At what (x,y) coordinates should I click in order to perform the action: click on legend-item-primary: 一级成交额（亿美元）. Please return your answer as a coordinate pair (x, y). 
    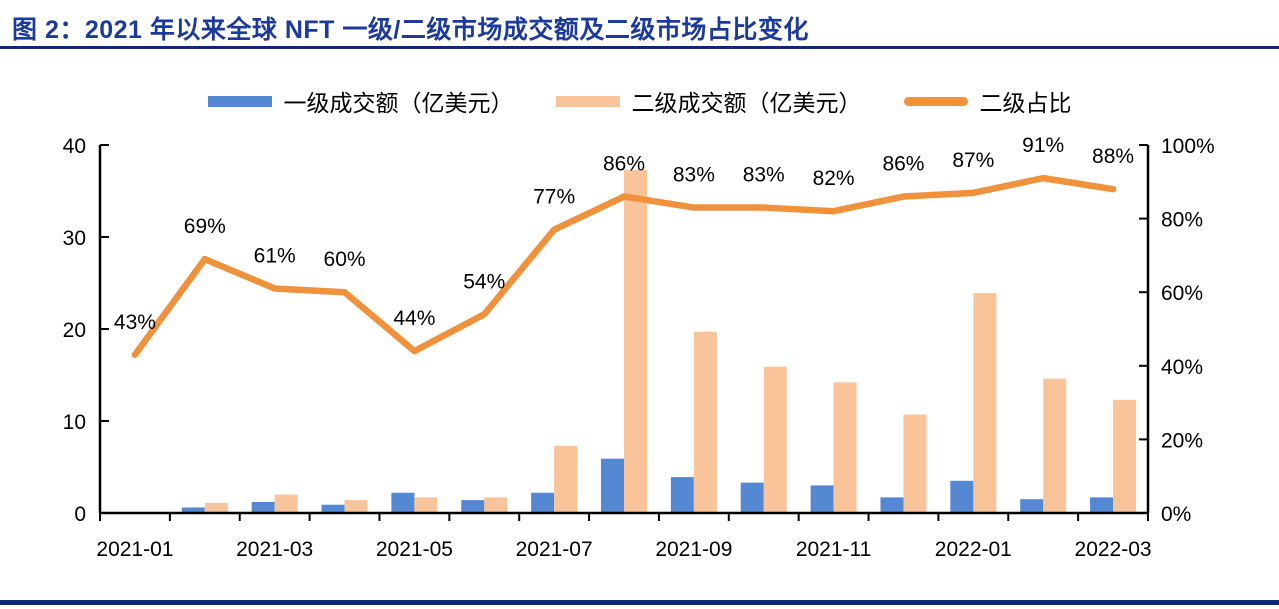
    Looking at the image, I should click on (360, 101).